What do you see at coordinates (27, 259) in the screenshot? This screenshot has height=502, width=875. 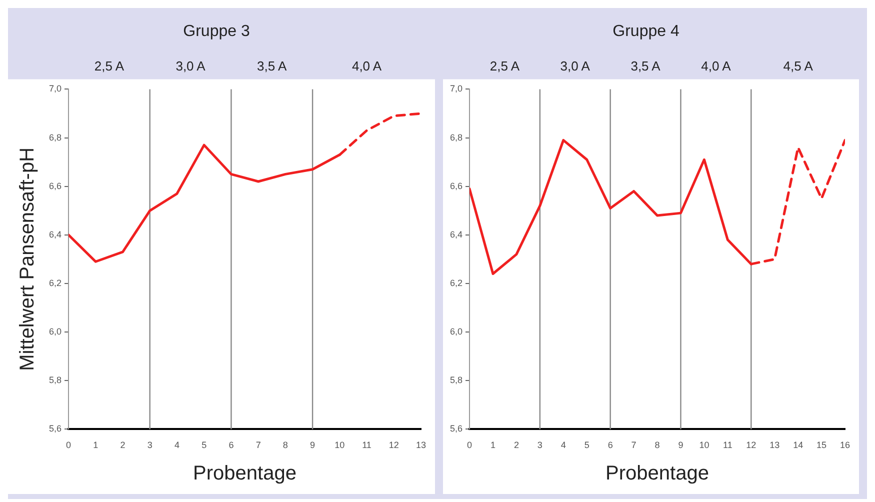 I see `y-axis-title: Mittelwert Pansensaft-pH` at bounding box center [27, 259].